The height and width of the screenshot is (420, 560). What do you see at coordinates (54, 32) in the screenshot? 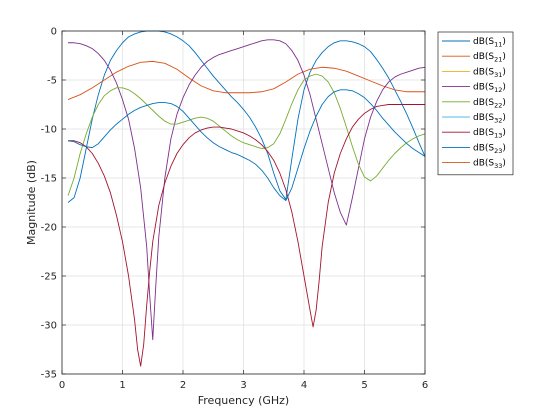
I see `y-tick-label: 0` at bounding box center [54, 32].